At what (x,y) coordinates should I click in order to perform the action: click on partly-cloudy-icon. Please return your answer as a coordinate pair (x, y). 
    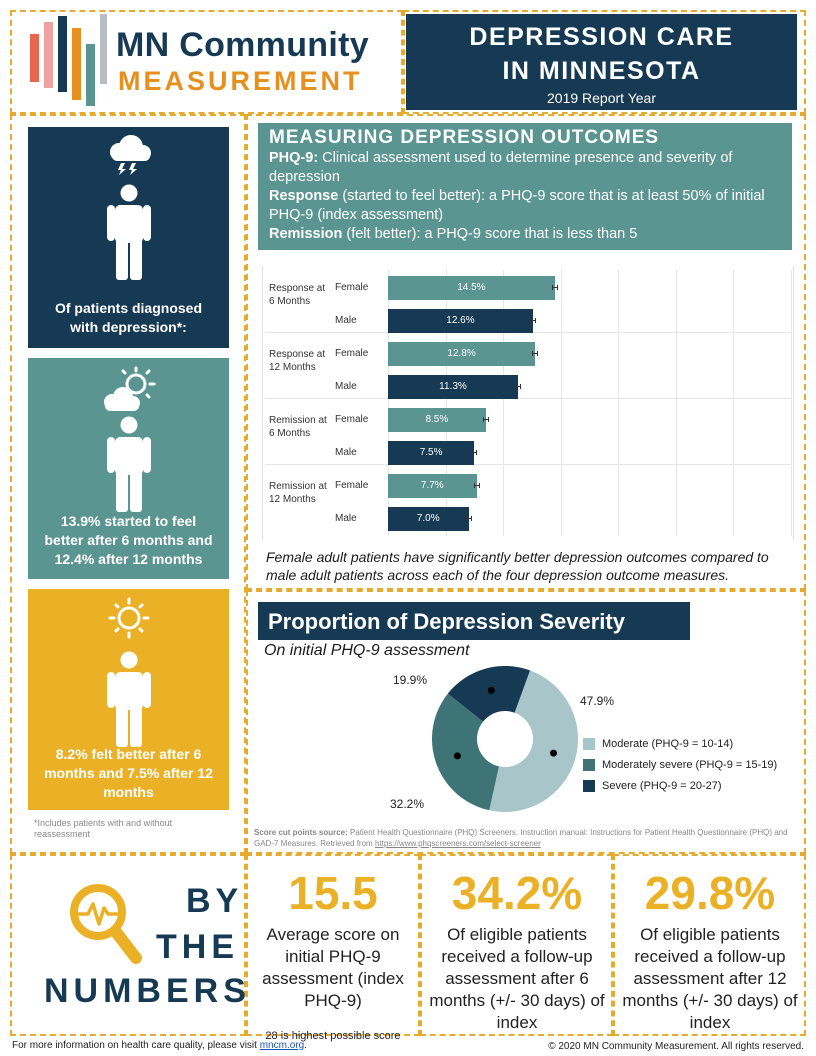
    Looking at the image, I should click on (130, 388).